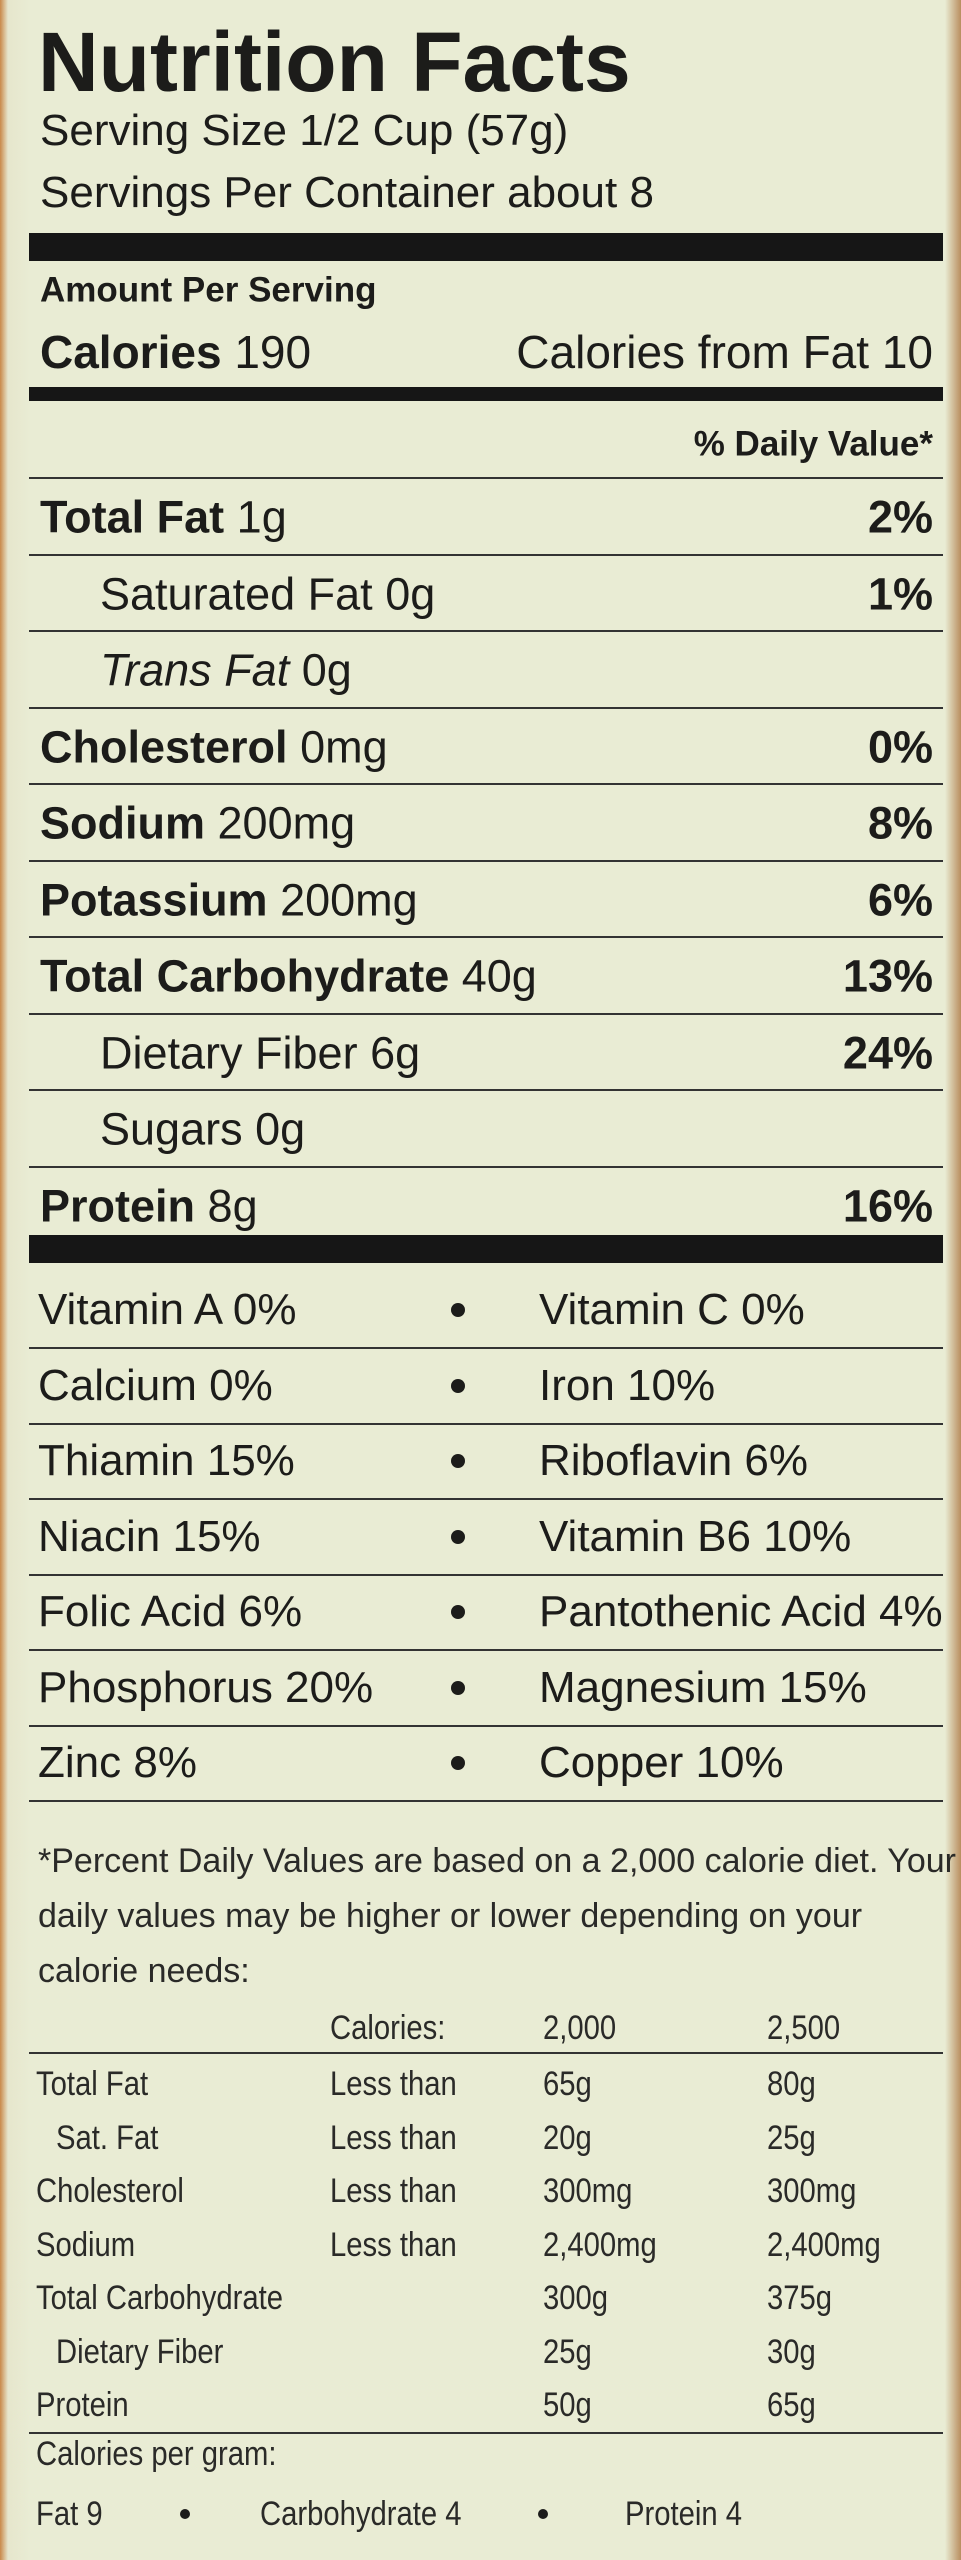  I want to click on nutrient-row: Saturated Fat 0g, so click(267, 593).